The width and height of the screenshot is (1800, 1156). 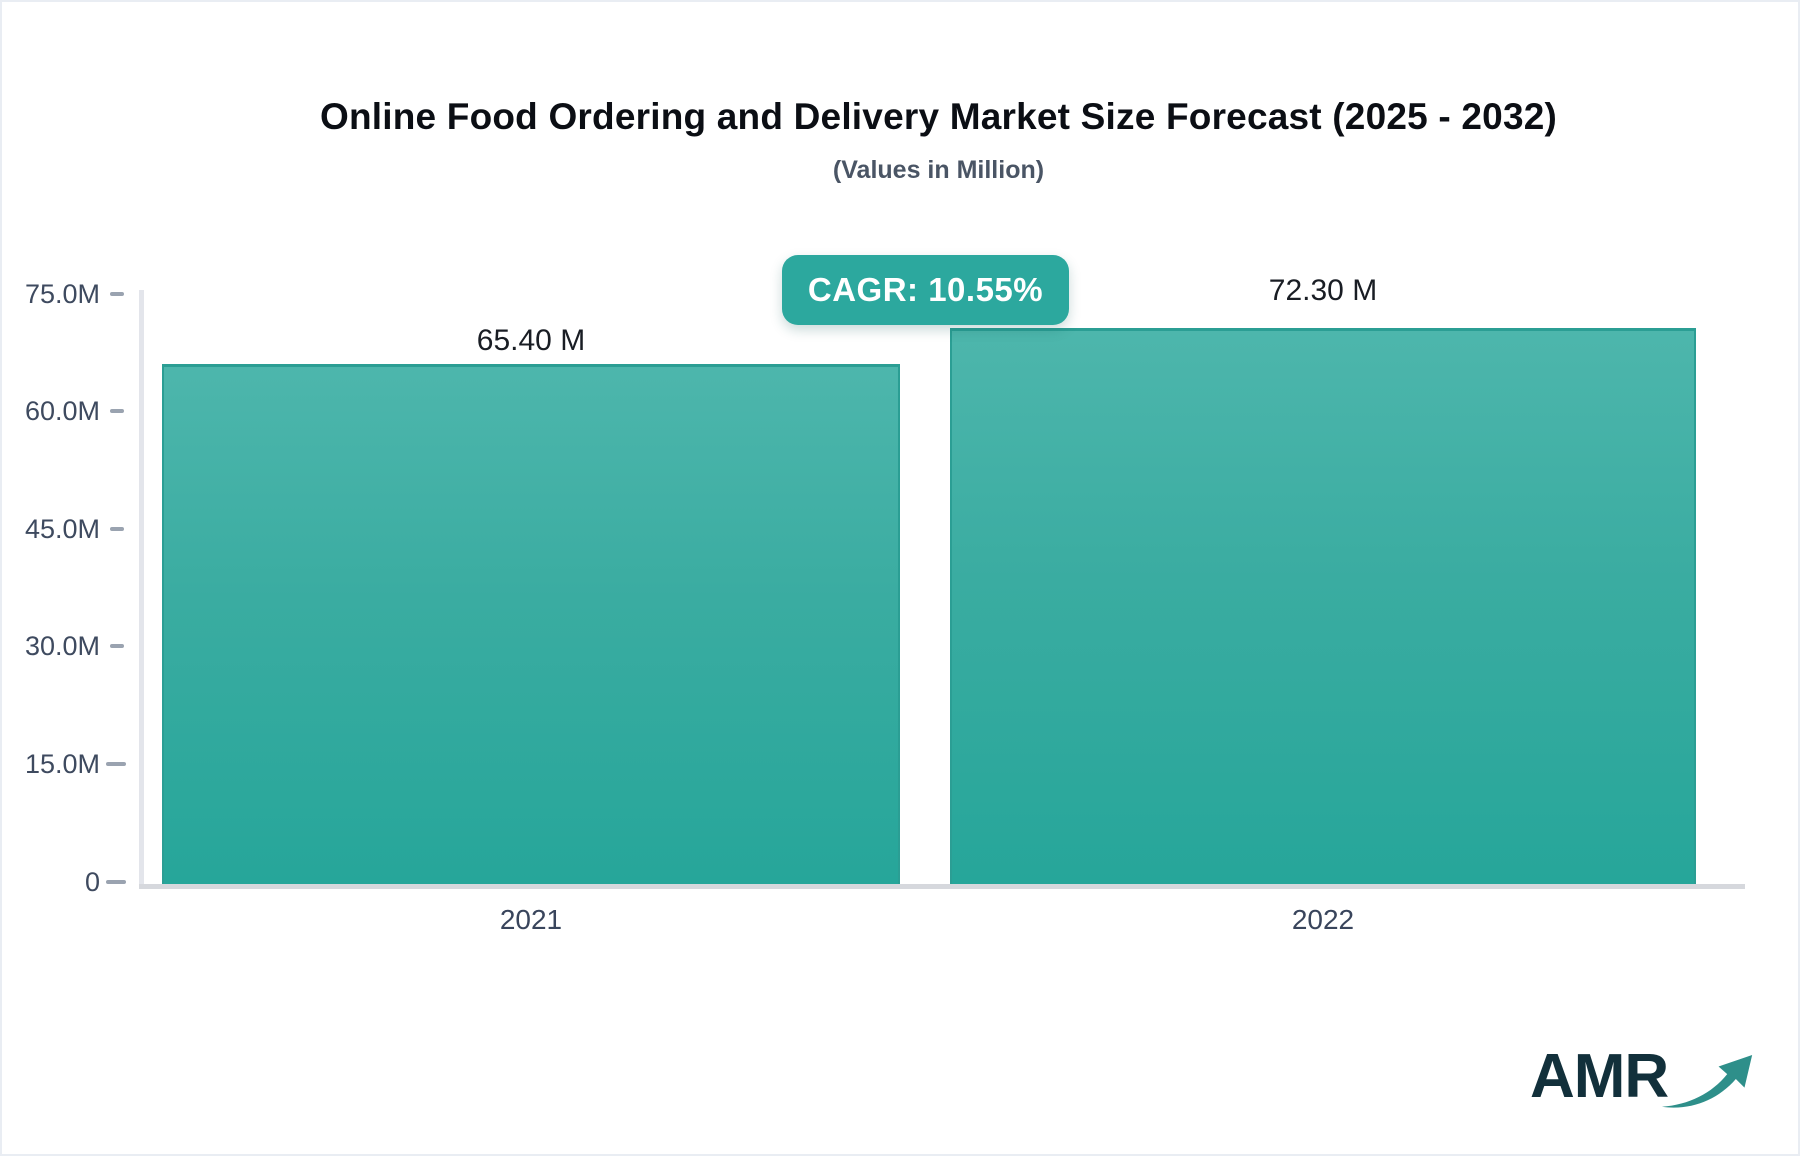 What do you see at coordinates (531, 919) in the screenshot?
I see `x-axis-label-2021: 2021` at bounding box center [531, 919].